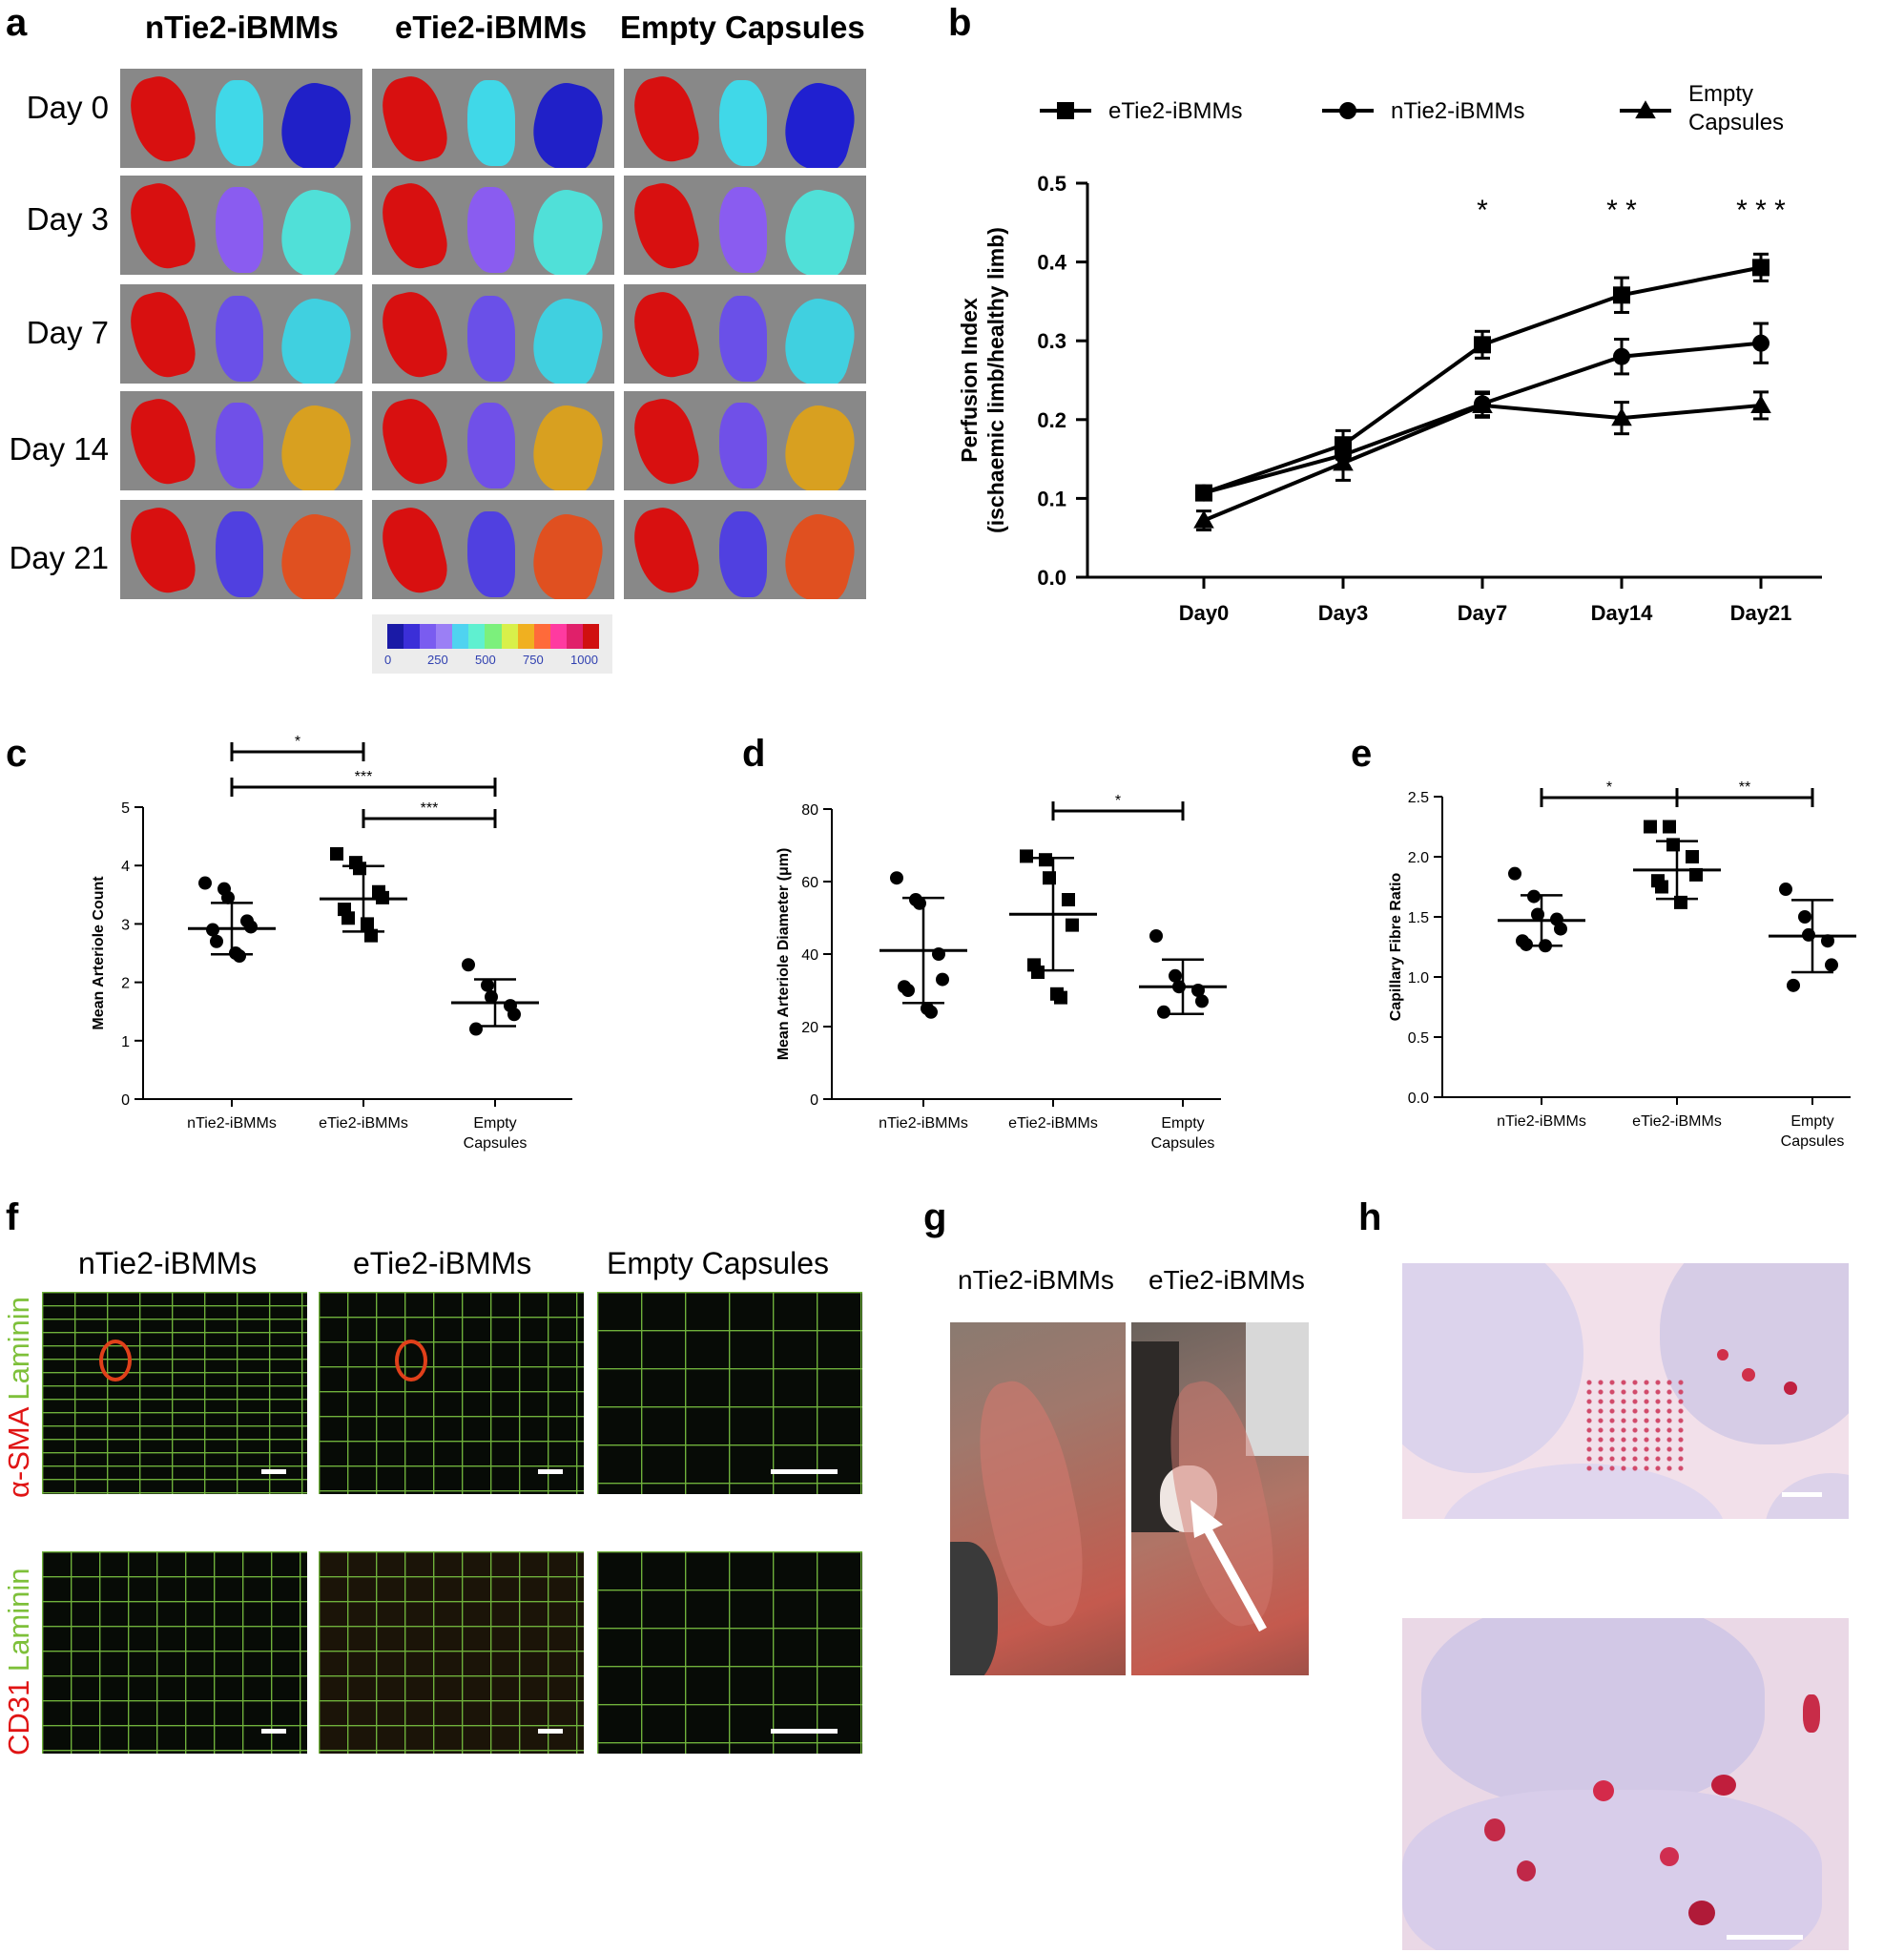 This screenshot has width=1904, height=1953. I want to click on panel-h-histology-bottom, so click(1625, 1784).